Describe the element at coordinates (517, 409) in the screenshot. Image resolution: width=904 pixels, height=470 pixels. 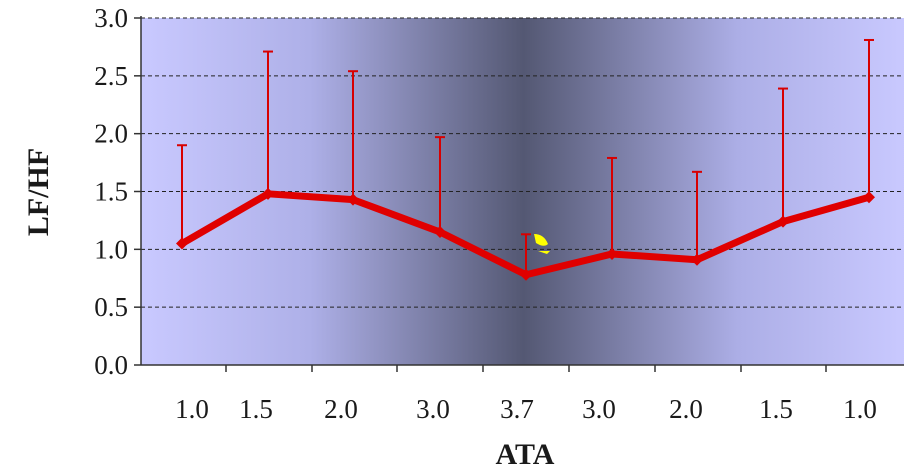
I see `x-tick-label: 3.7` at that location.